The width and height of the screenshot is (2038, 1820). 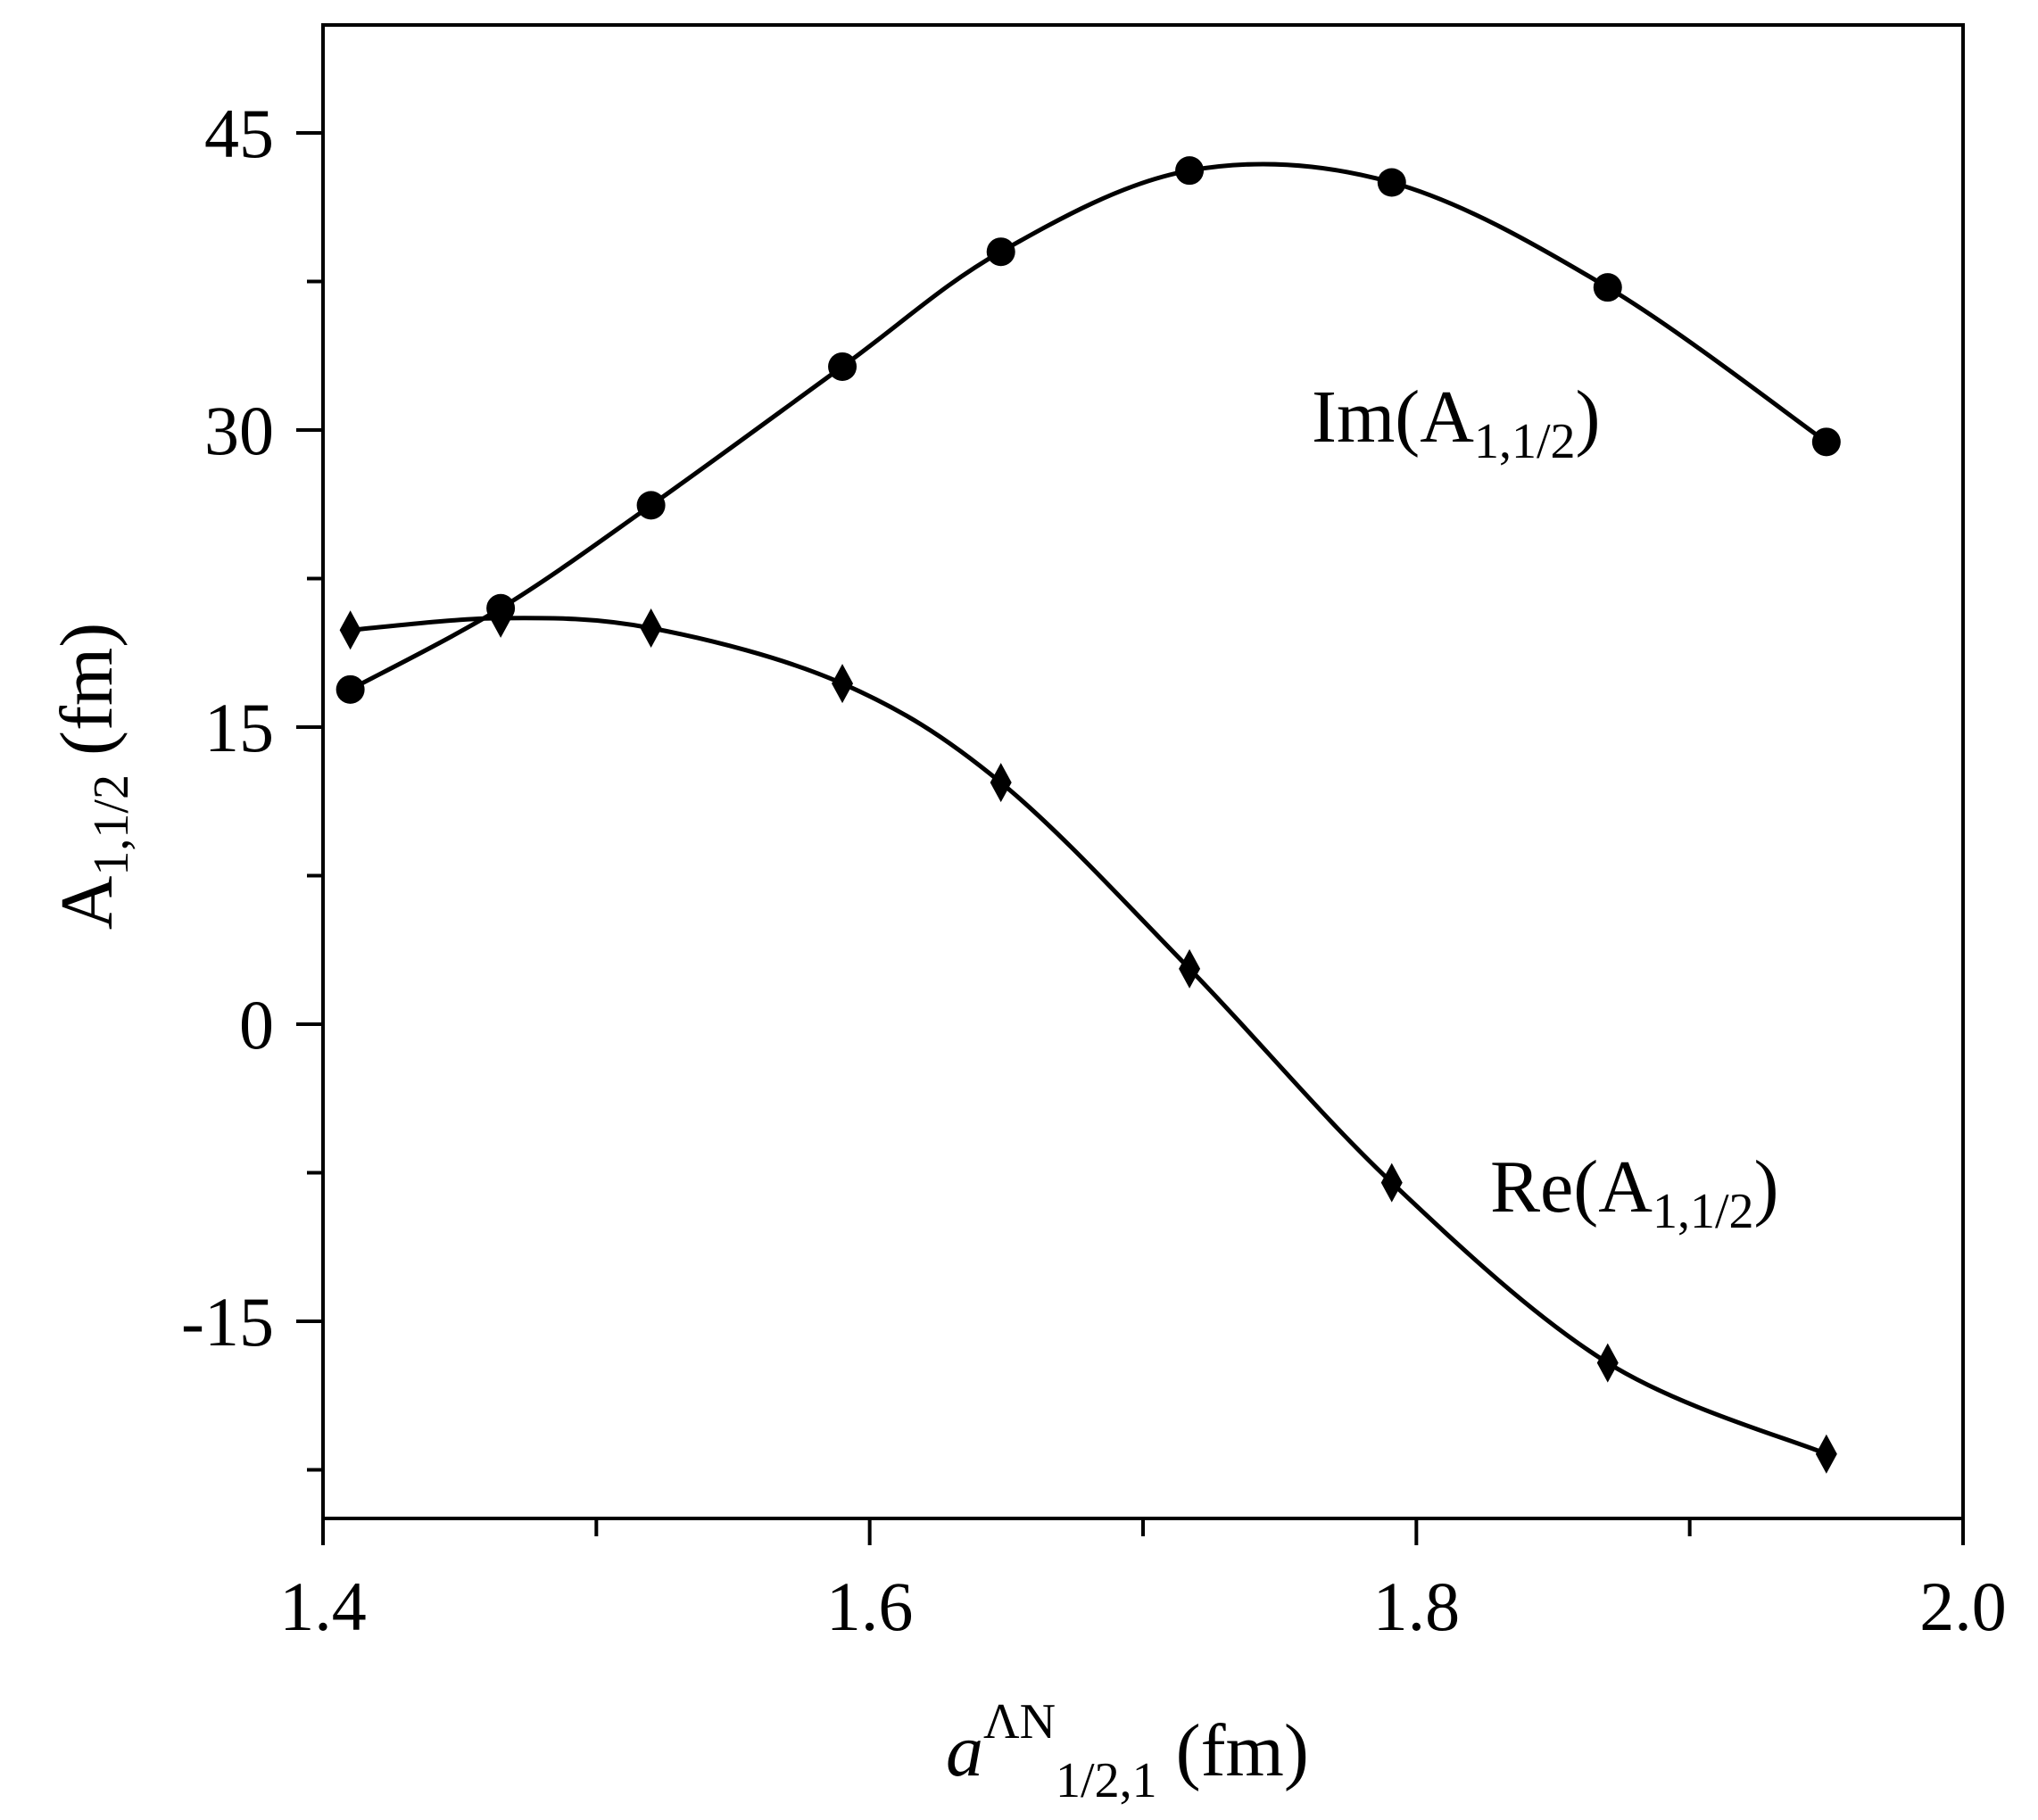 What do you see at coordinates (227, 1322) in the screenshot?
I see `y-tick-label: -15` at bounding box center [227, 1322].